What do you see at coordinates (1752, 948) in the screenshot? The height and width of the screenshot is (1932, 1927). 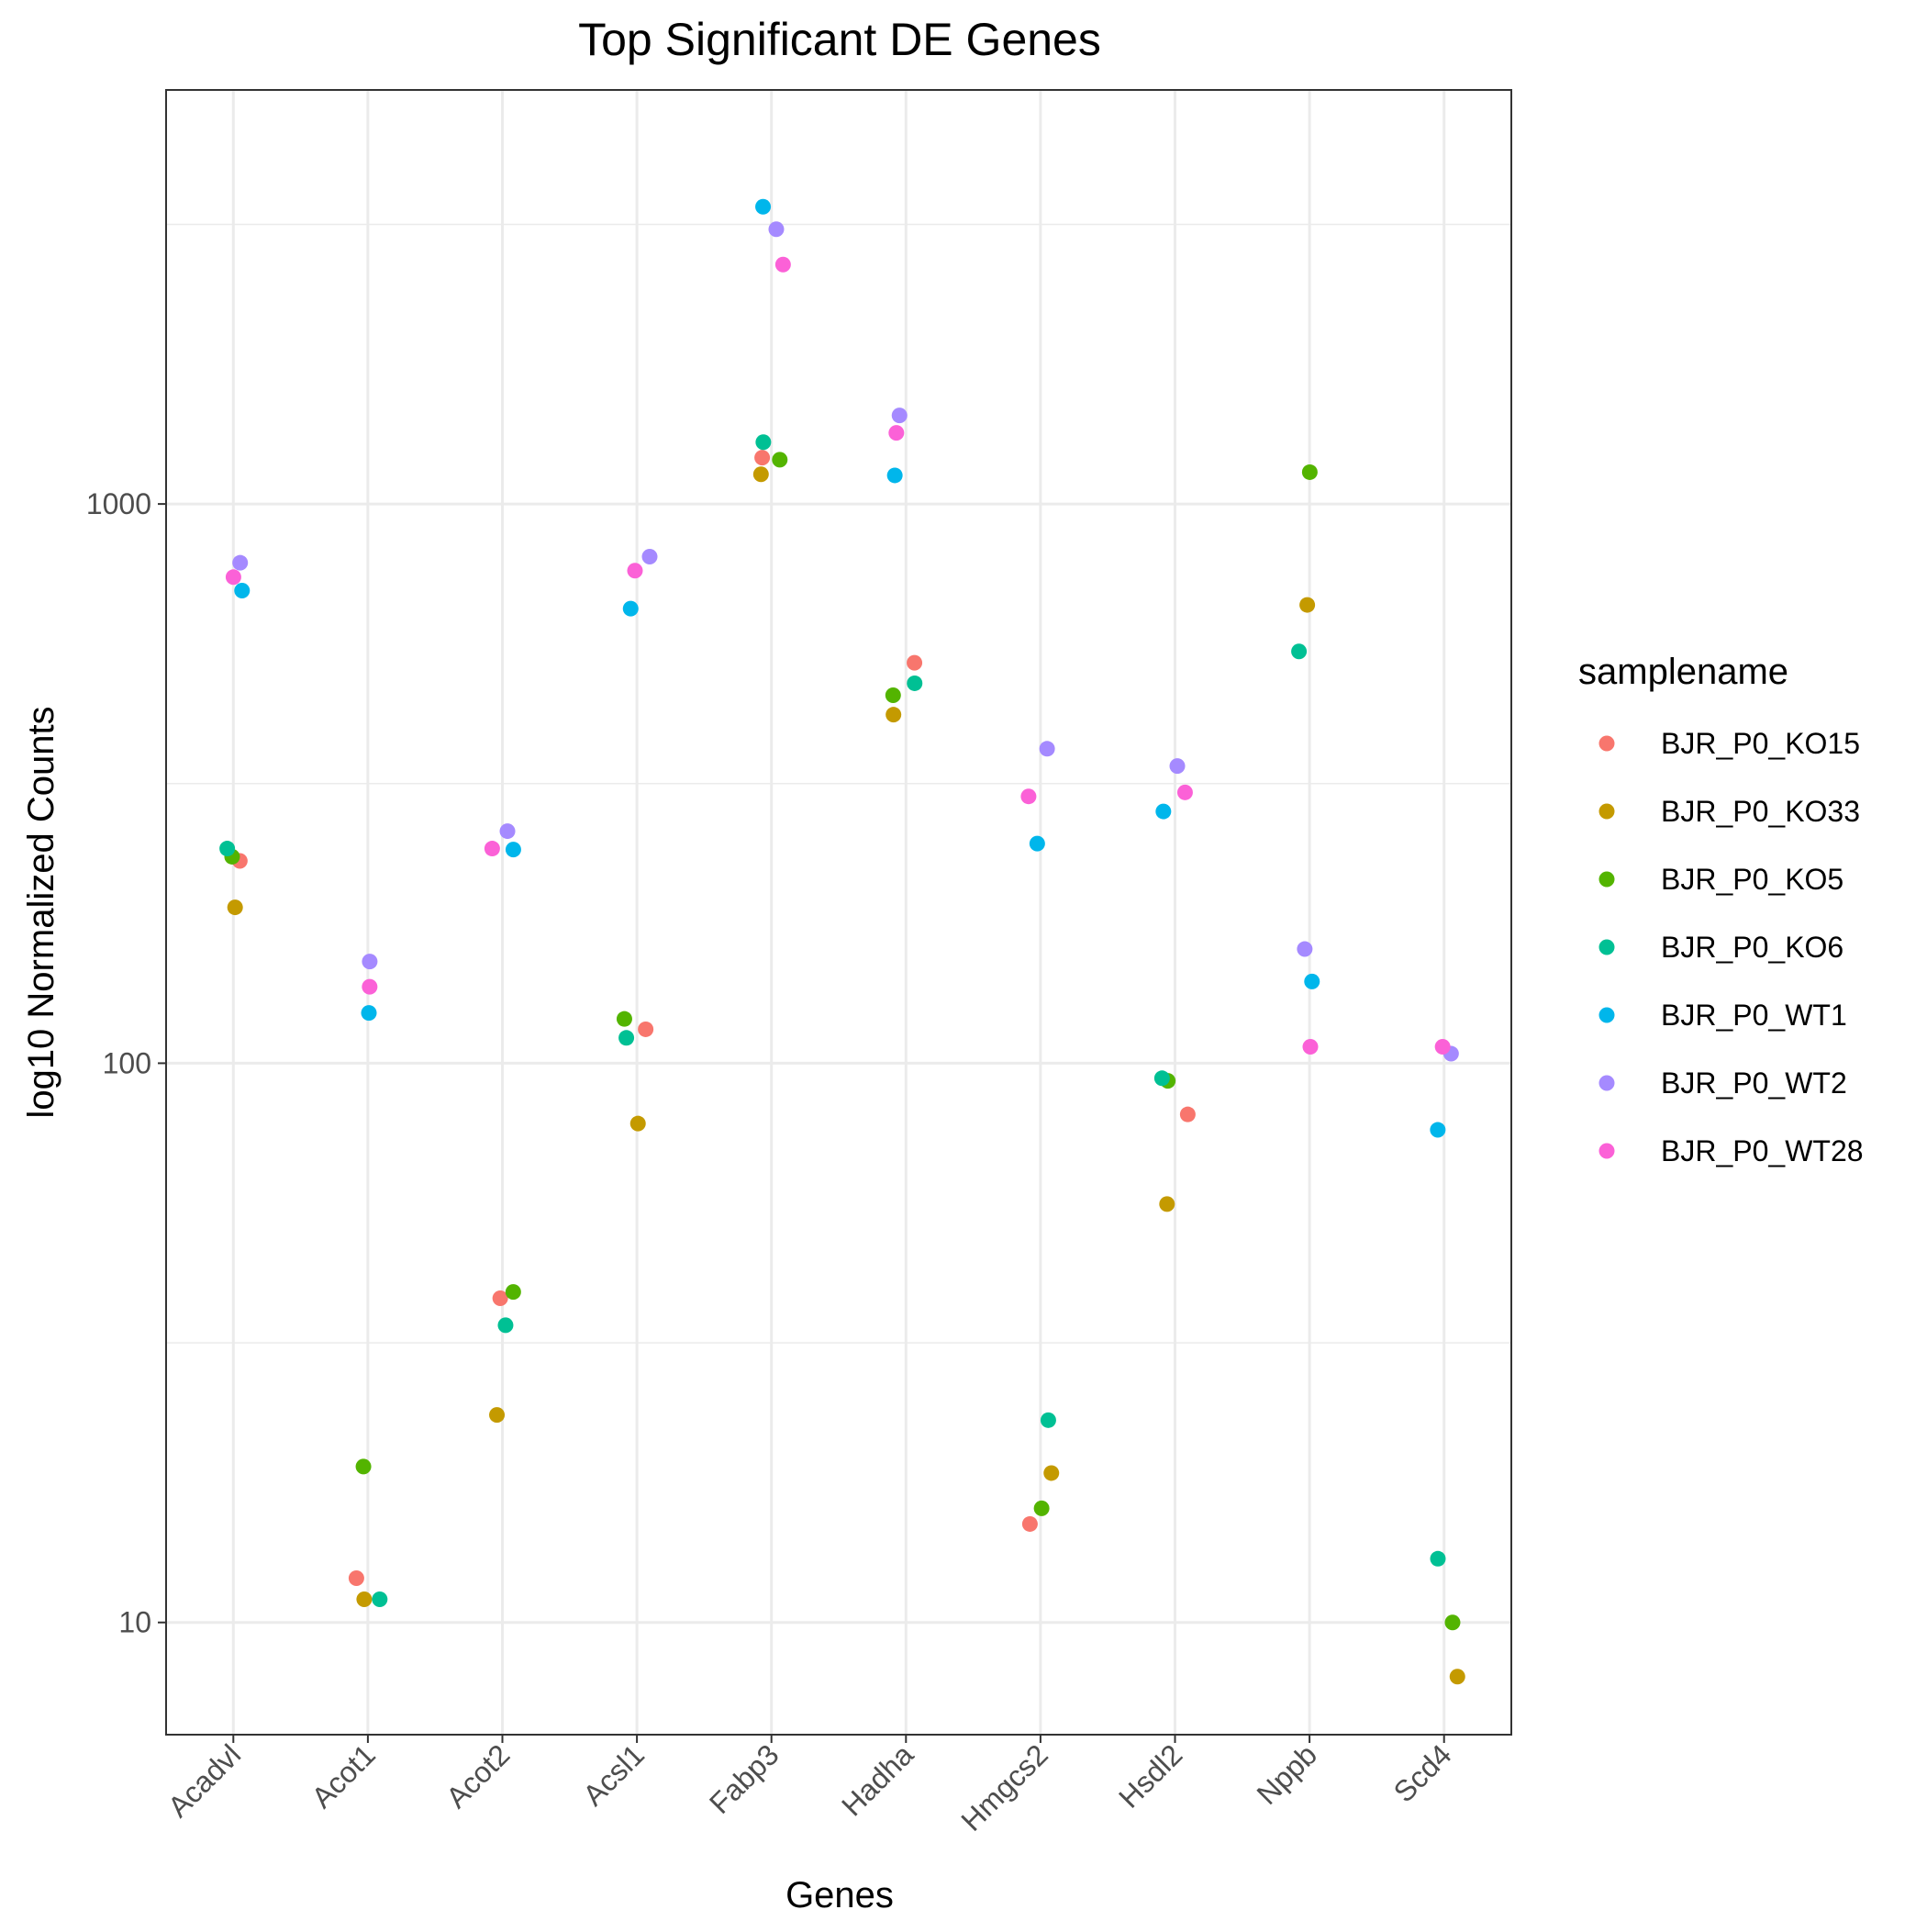 I see `legend-label: BJR_P0_KO6` at bounding box center [1752, 948].